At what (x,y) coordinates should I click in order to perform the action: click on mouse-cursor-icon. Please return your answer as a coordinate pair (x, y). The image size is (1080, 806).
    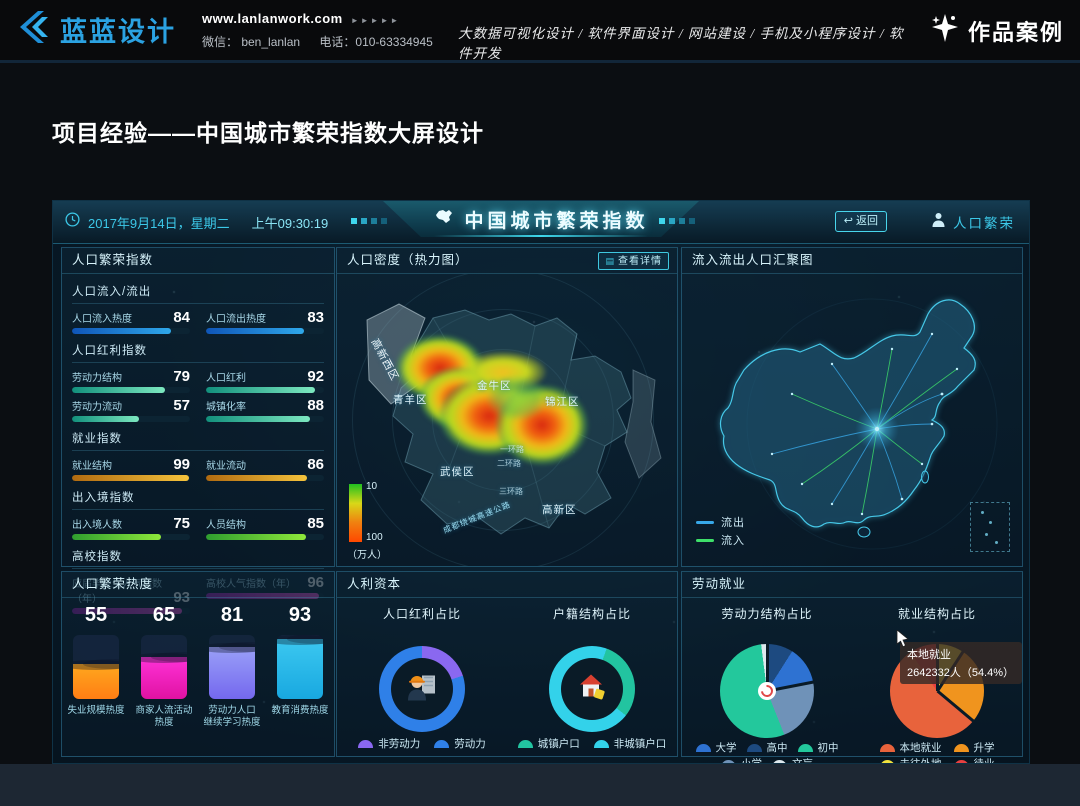
    Looking at the image, I should click on (902, 641).